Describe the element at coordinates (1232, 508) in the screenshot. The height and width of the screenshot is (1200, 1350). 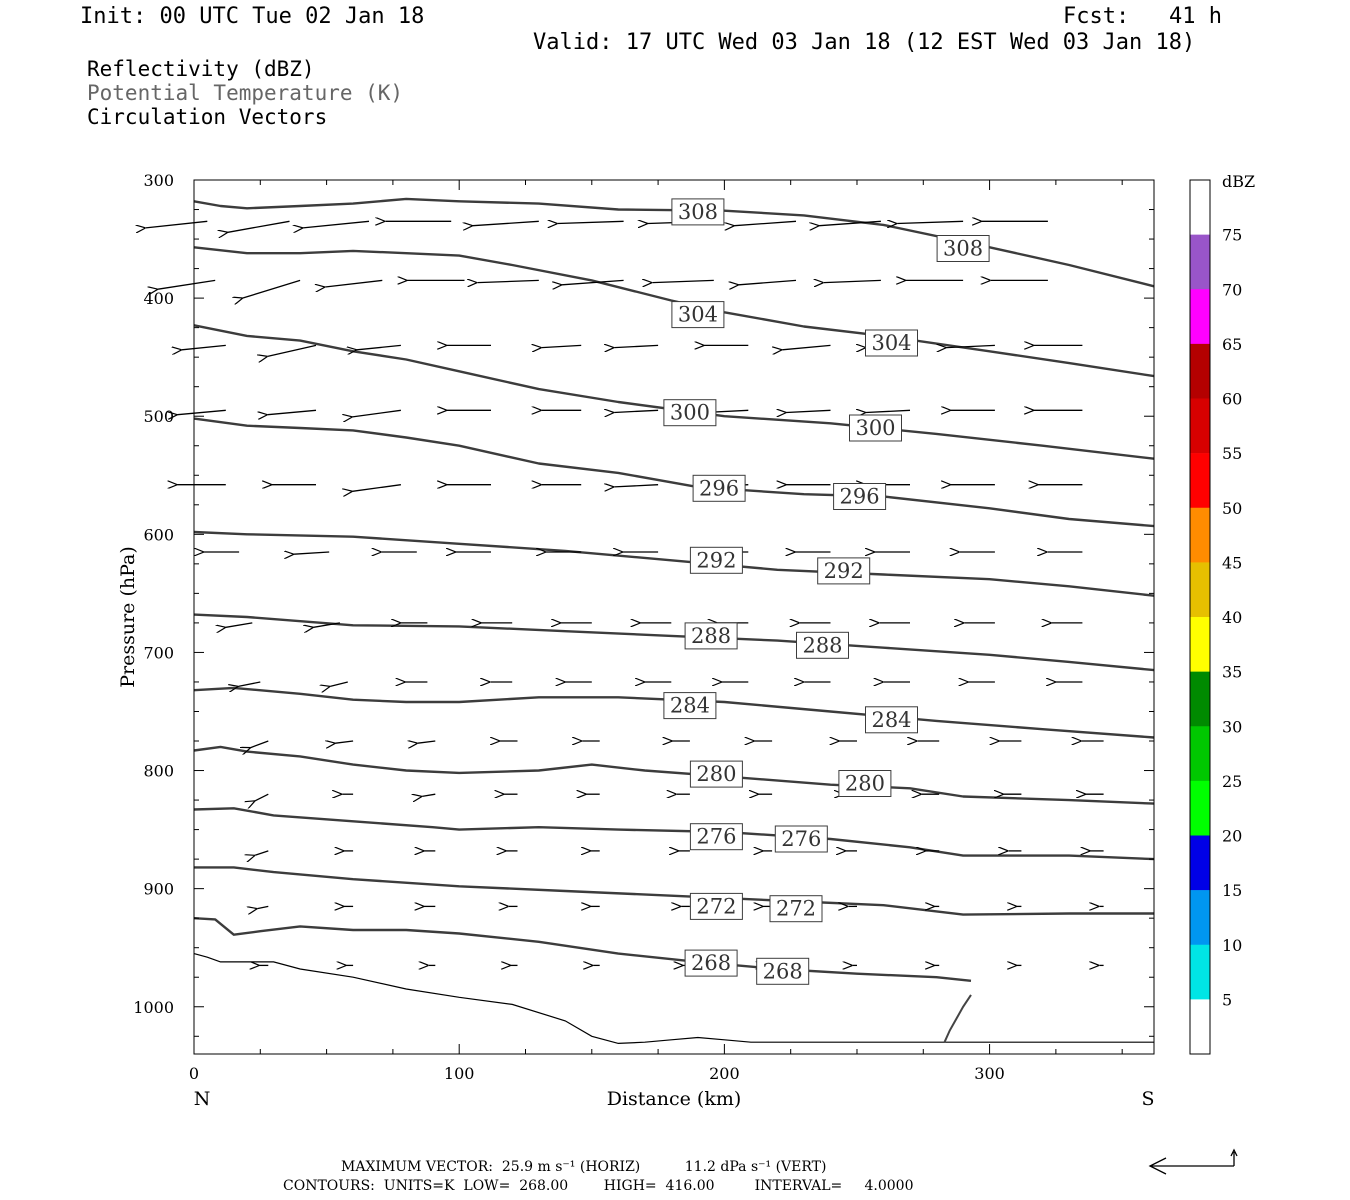
I see `colorbar-label: 50` at that location.